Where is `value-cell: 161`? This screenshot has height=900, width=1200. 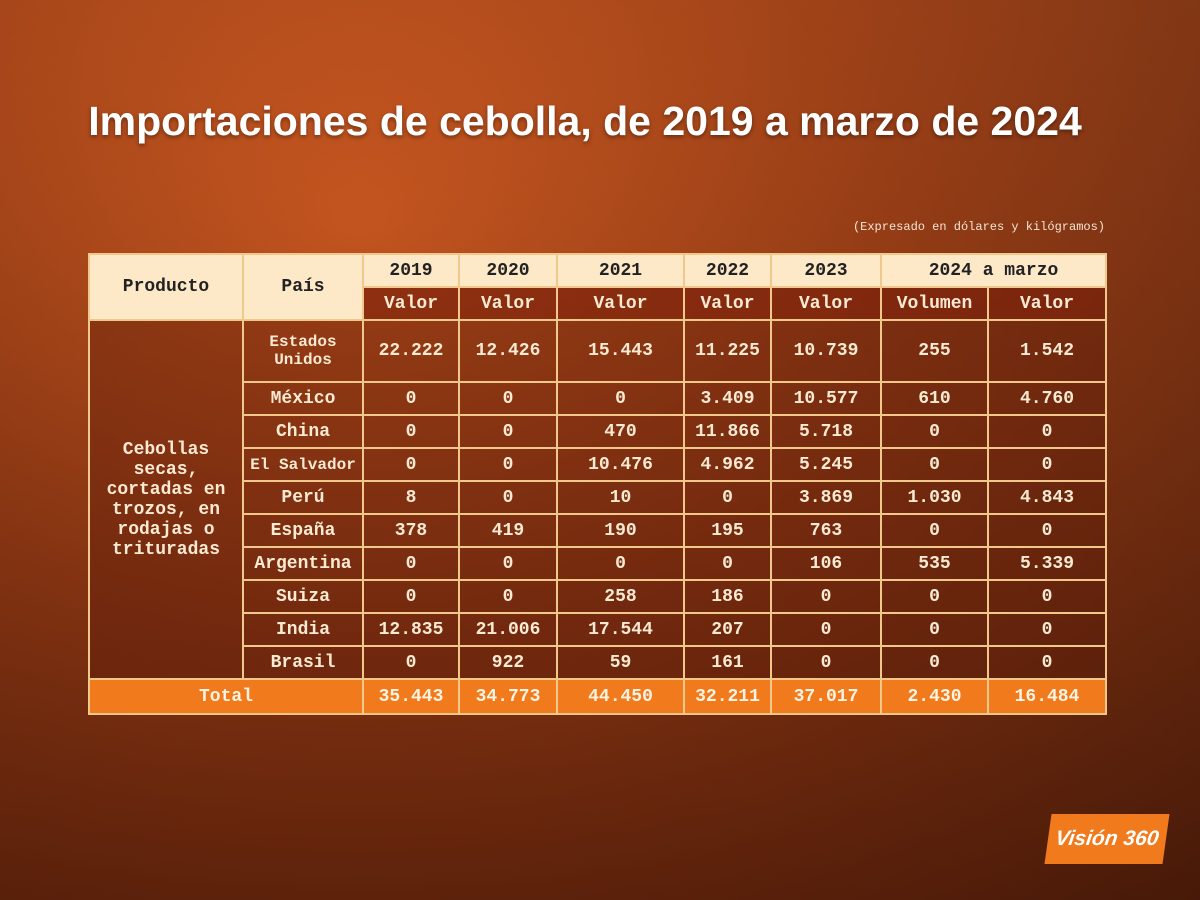 value-cell: 161 is located at coordinates (727, 662).